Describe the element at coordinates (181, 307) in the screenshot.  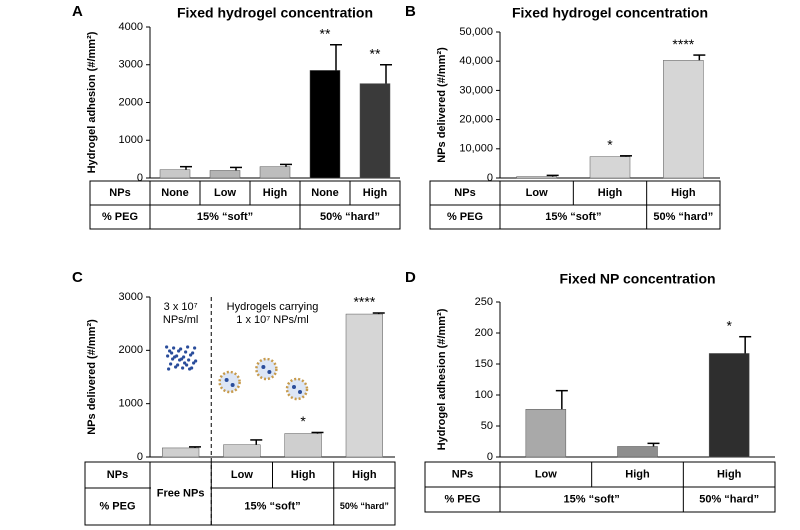
I see `annotation: 3 x 10⁷` at that location.